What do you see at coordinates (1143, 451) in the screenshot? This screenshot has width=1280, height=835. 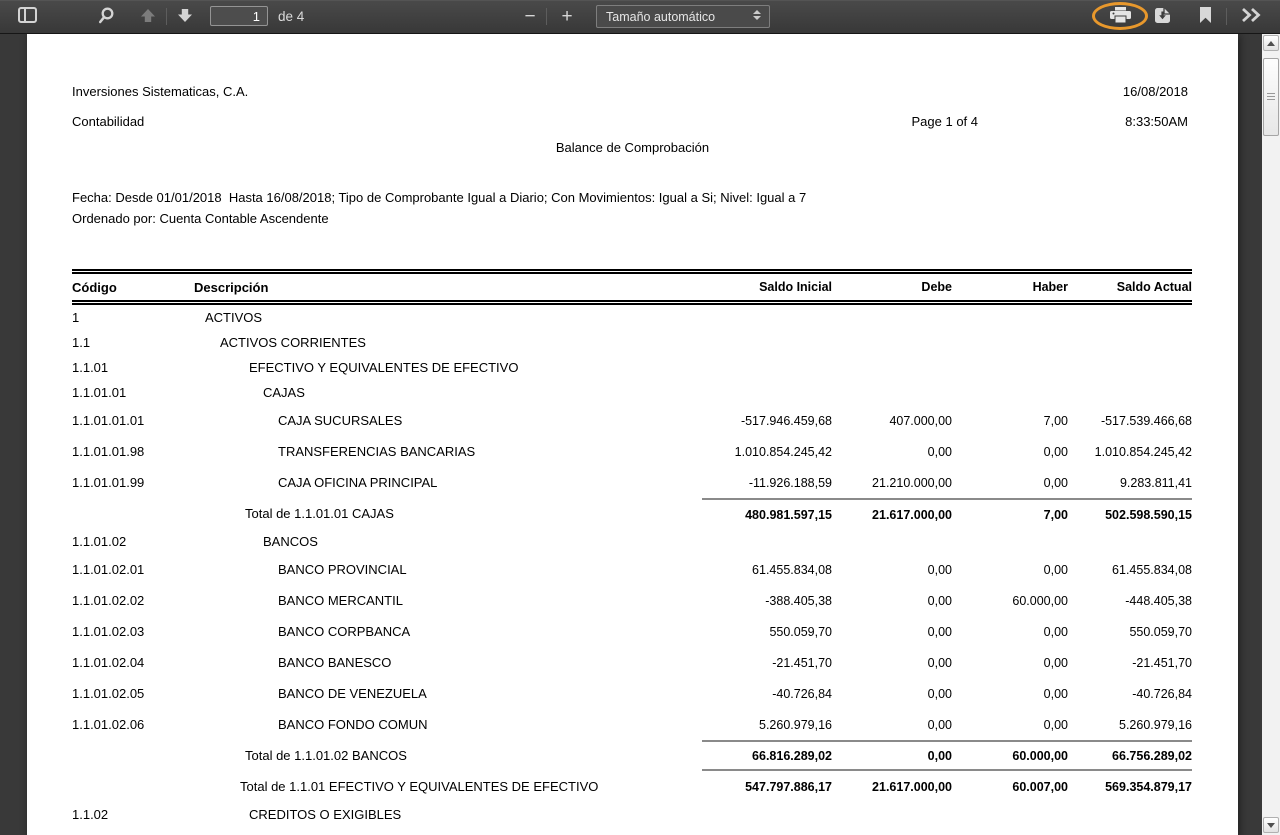 I see `cell-saldo-actual: 1.010.854.245,42` at bounding box center [1143, 451].